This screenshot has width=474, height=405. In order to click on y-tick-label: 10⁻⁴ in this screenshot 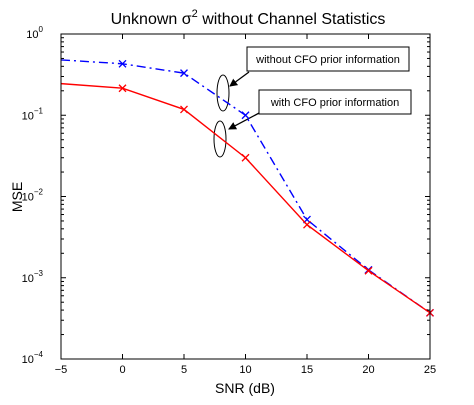, I will do `click(33, 358)`.